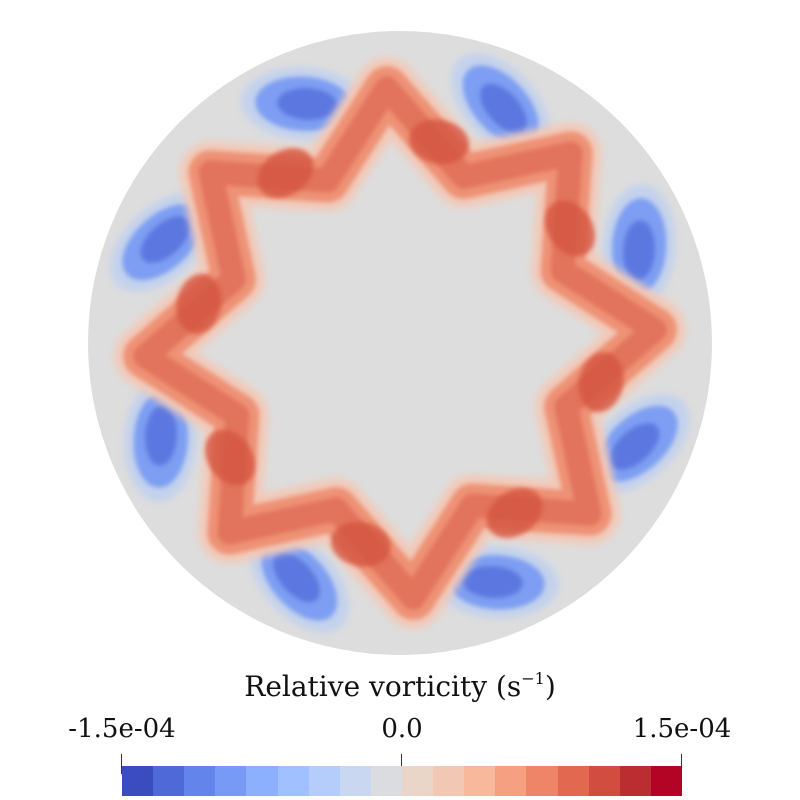  Describe the element at coordinates (682, 729) in the screenshot. I see `colorbar-max-label: 1.5e-04` at that location.